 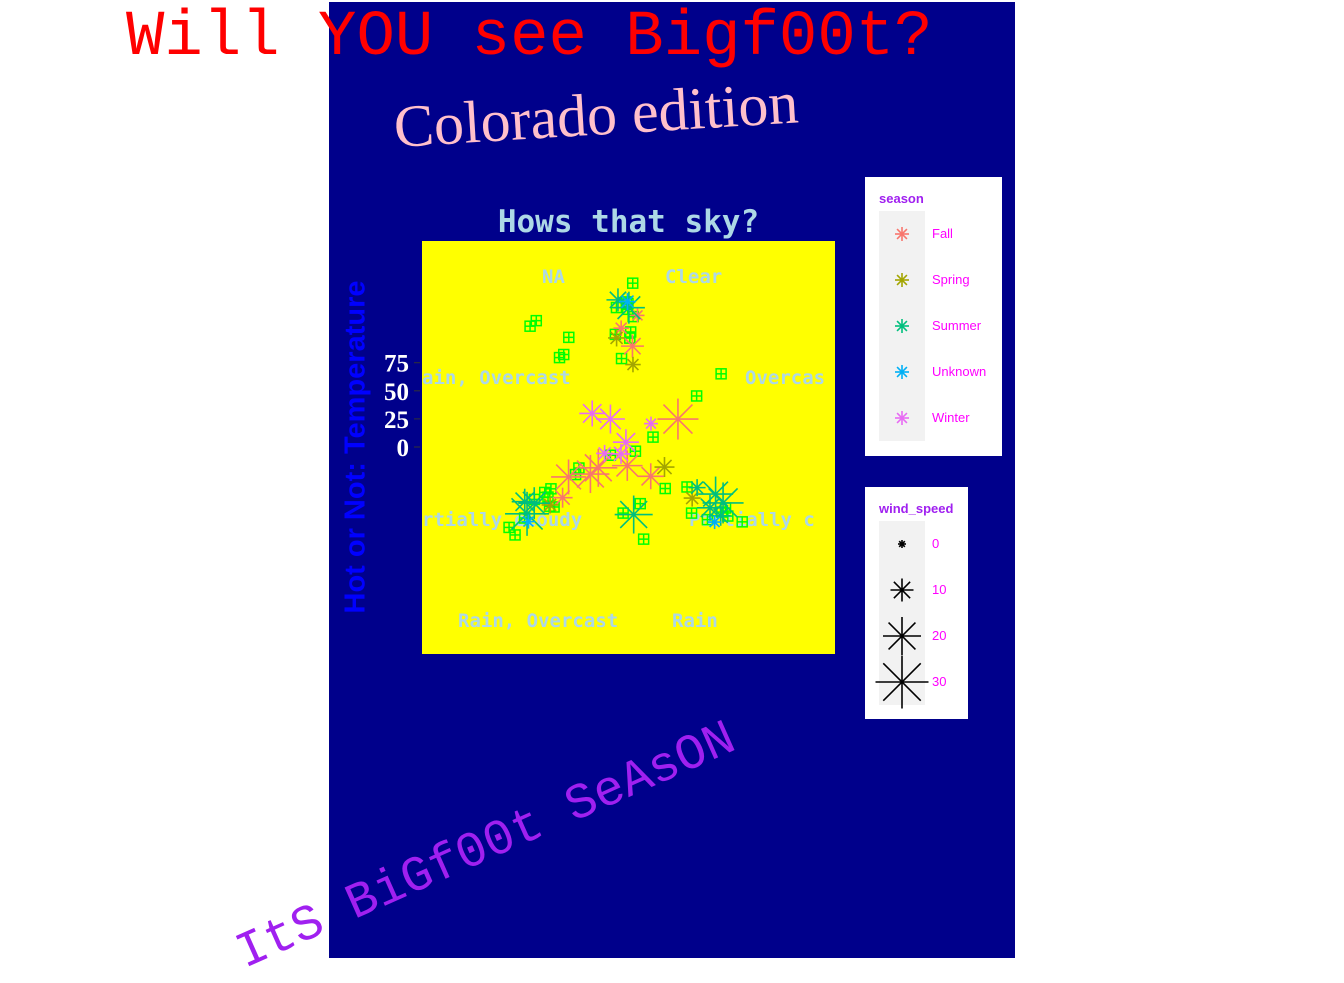 What do you see at coordinates (396, 392) in the screenshot?
I see `y-tick-label: 50` at bounding box center [396, 392].